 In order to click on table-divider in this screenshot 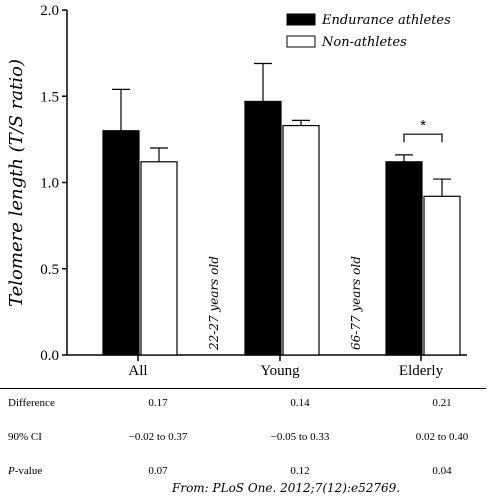, I will do `click(243, 388)`.